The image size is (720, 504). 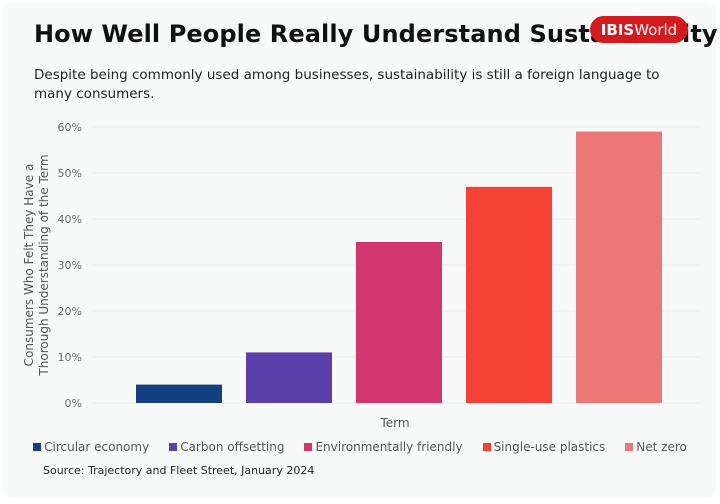 I want to click on legend-item: Single-use plastics, so click(x=544, y=447).